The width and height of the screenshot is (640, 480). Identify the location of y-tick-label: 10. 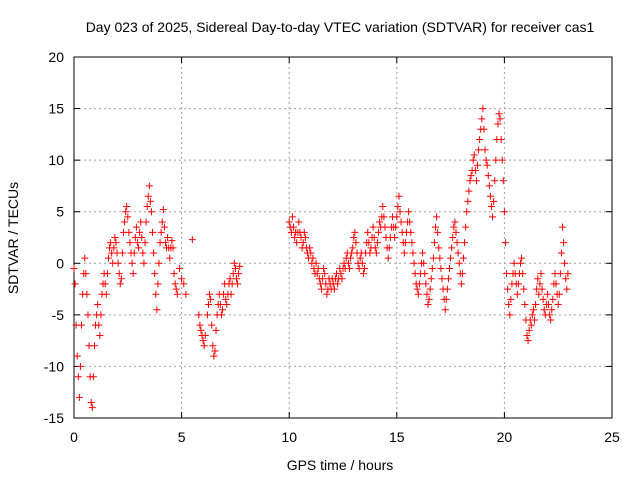
(56, 160).